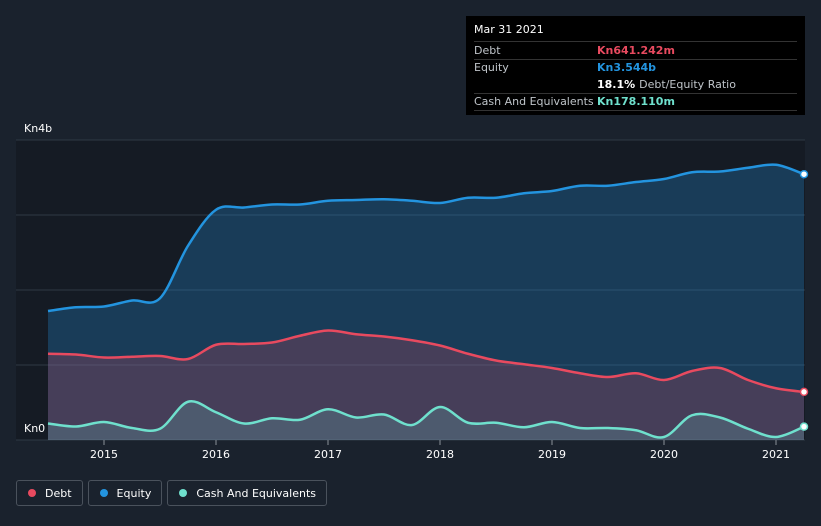 This screenshot has width=821, height=526. I want to click on legend-dot-debt, so click(32, 493).